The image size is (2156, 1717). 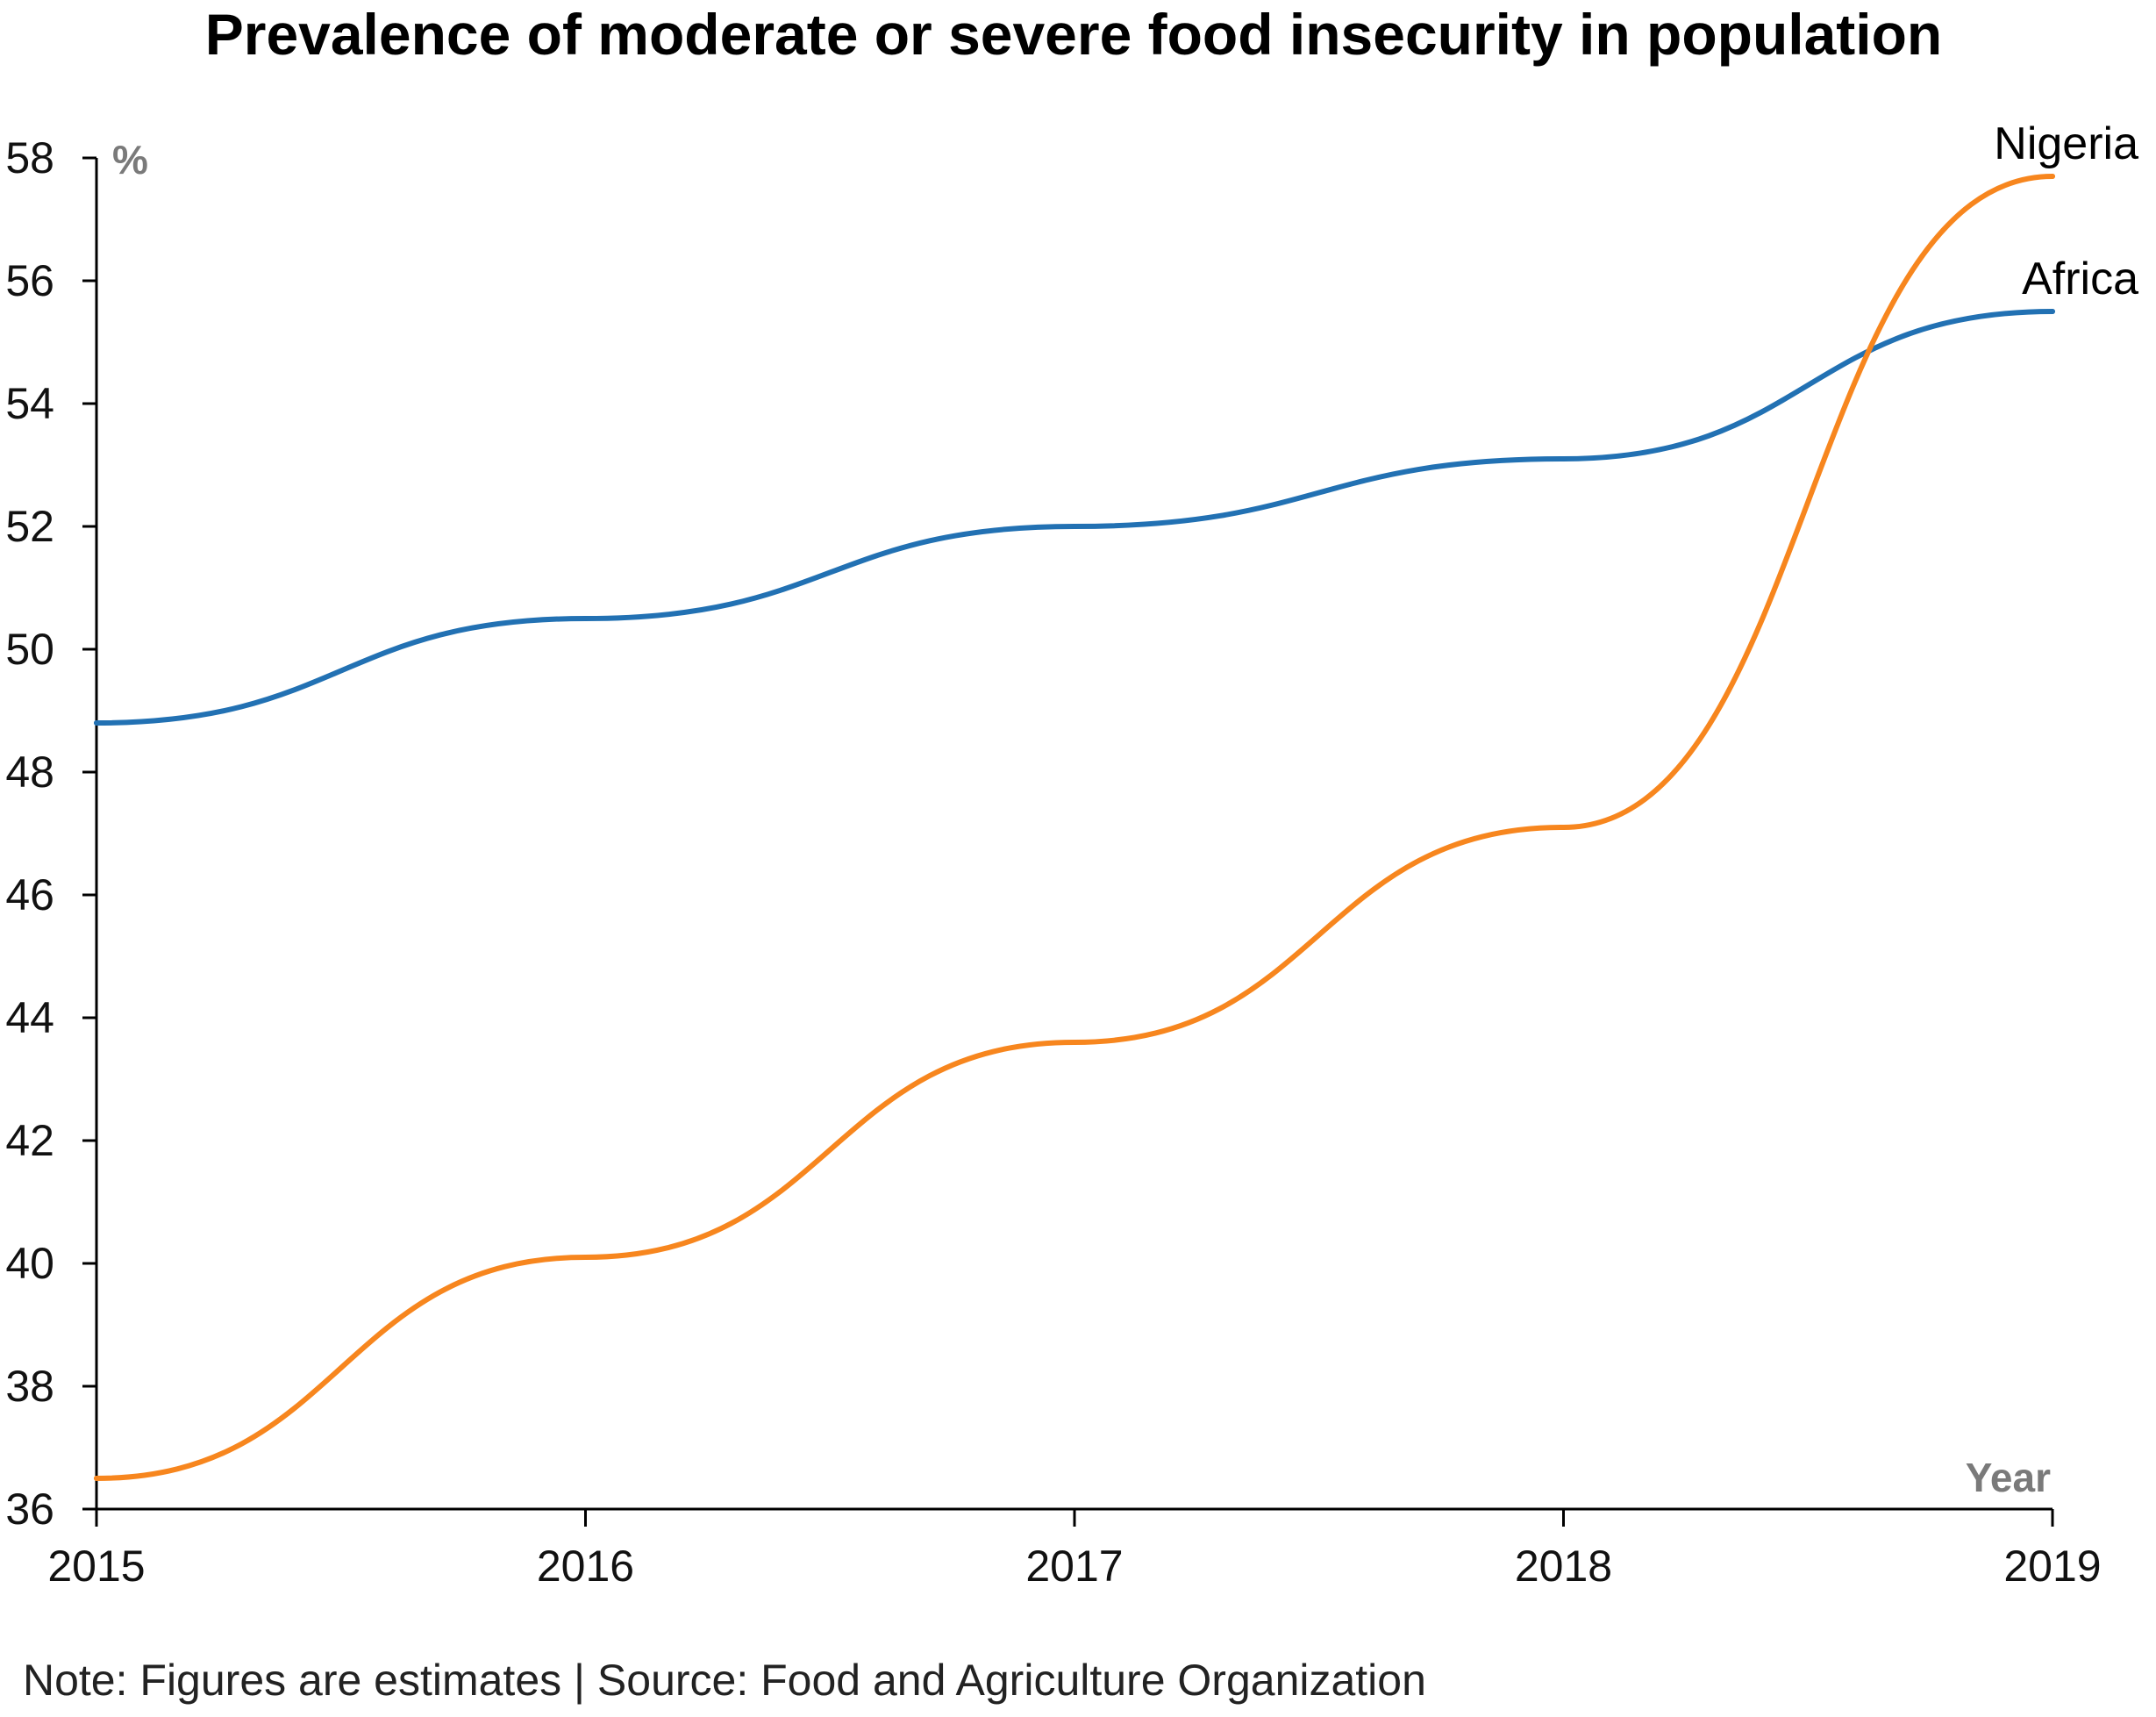 I want to click on y-tick-label: 38, so click(x=29, y=1386).